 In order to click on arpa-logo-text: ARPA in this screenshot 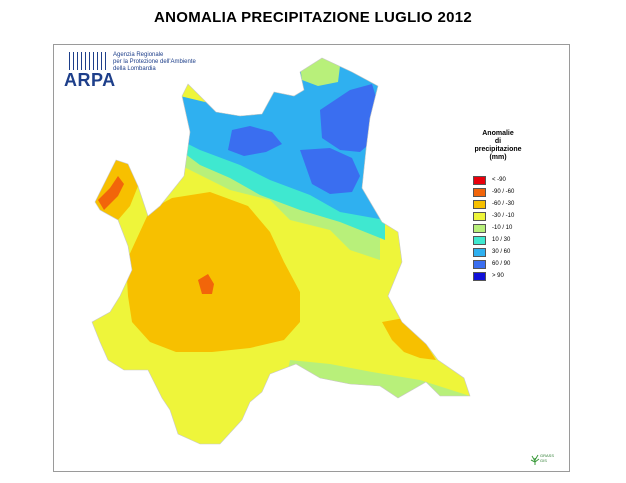, I will do `click(90, 80)`.